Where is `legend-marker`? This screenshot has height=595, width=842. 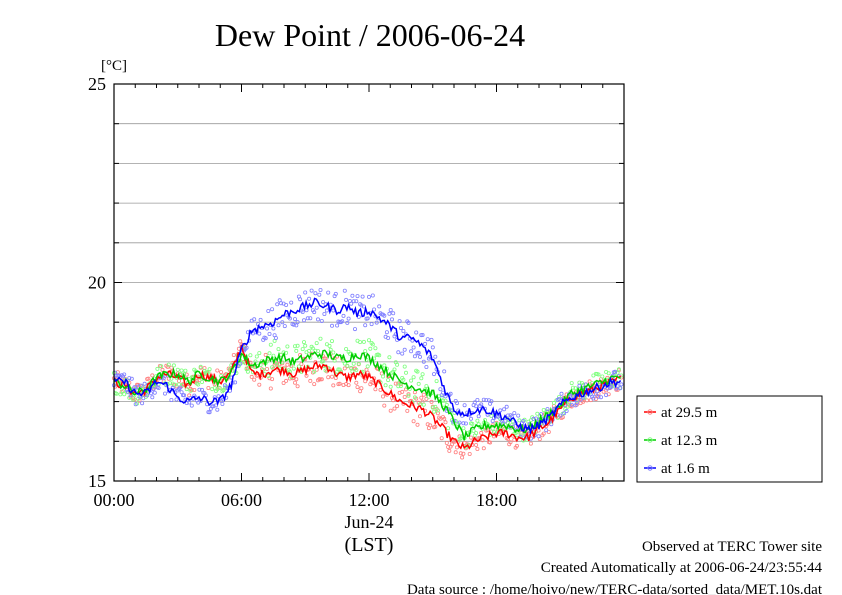
legend-marker is located at coordinates (650, 412).